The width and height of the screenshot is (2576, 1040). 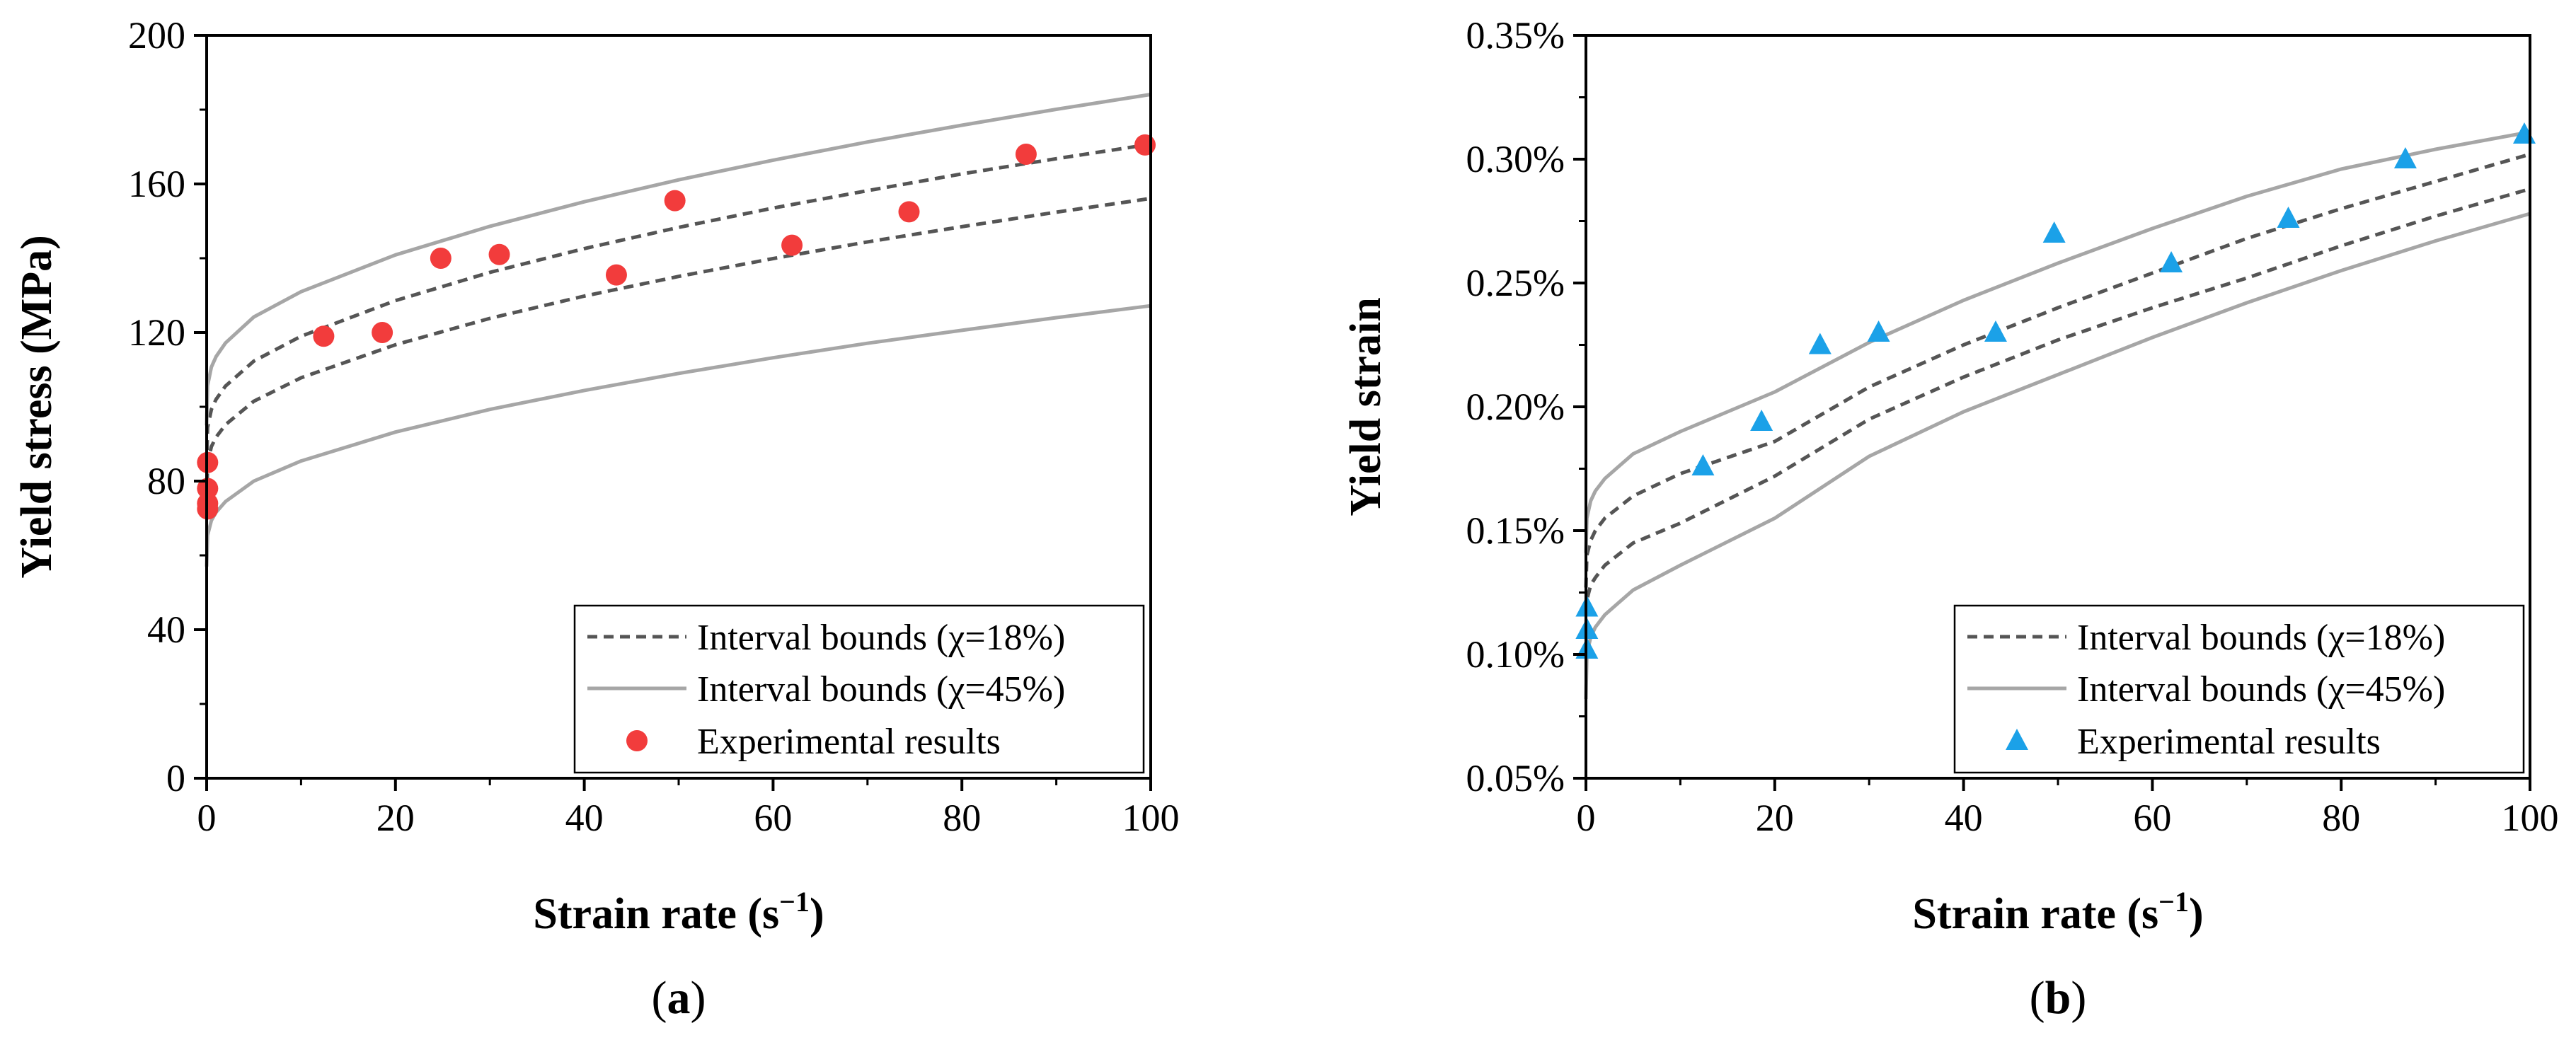 What do you see at coordinates (1586, 818) in the screenshot?
I see `panel-b-x-tick-label: 0` at bounding box center [1586, 818].